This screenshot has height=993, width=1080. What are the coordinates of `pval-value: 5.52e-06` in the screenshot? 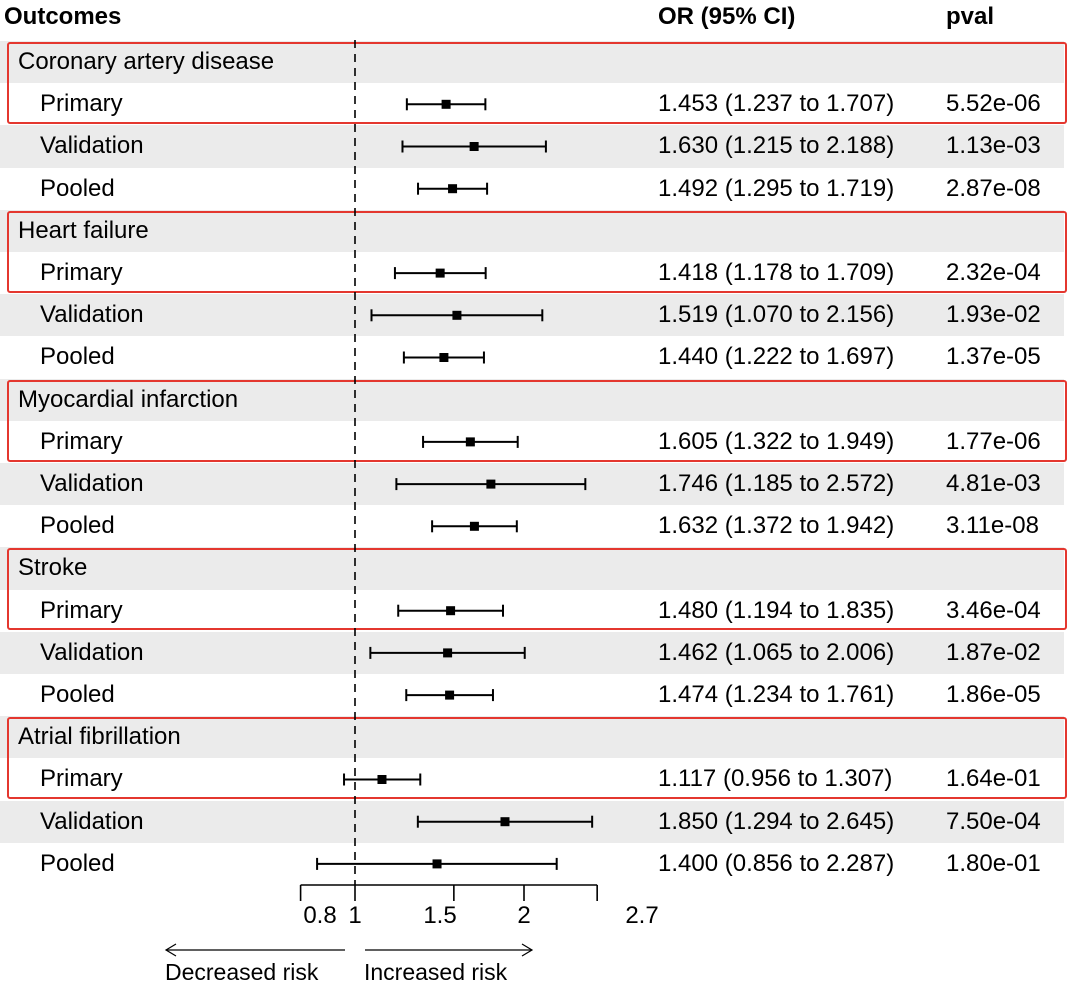 It's located at (993, 104).